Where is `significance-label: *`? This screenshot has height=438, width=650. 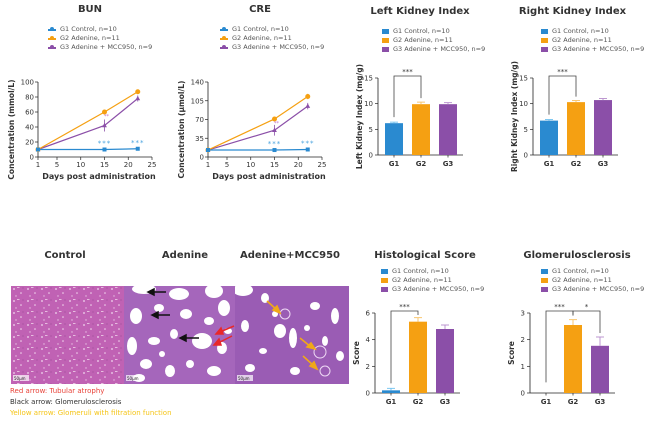 significance-label: * is located at coordinates (587, 307).